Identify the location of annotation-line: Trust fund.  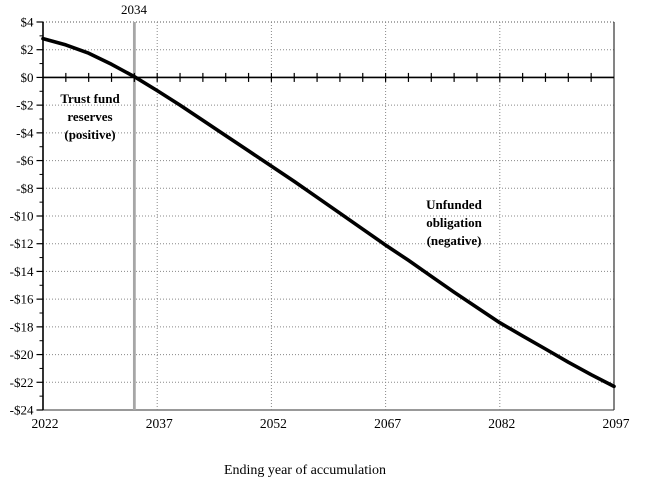
(90, 98).